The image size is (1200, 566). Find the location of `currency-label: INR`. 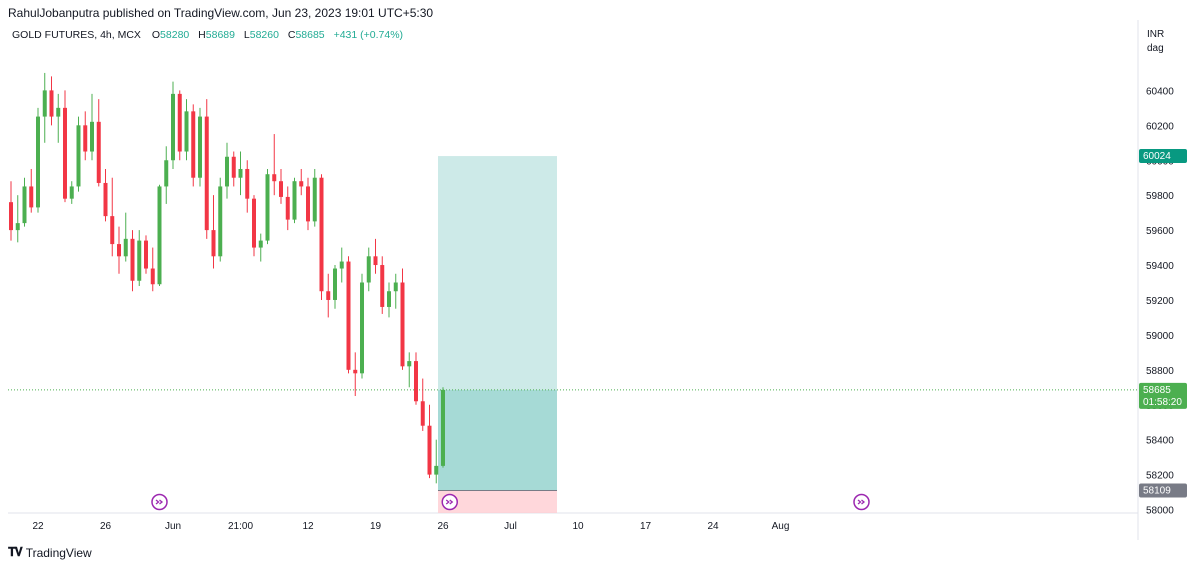

currency-label: INR is located at coordinates (1156, 34).